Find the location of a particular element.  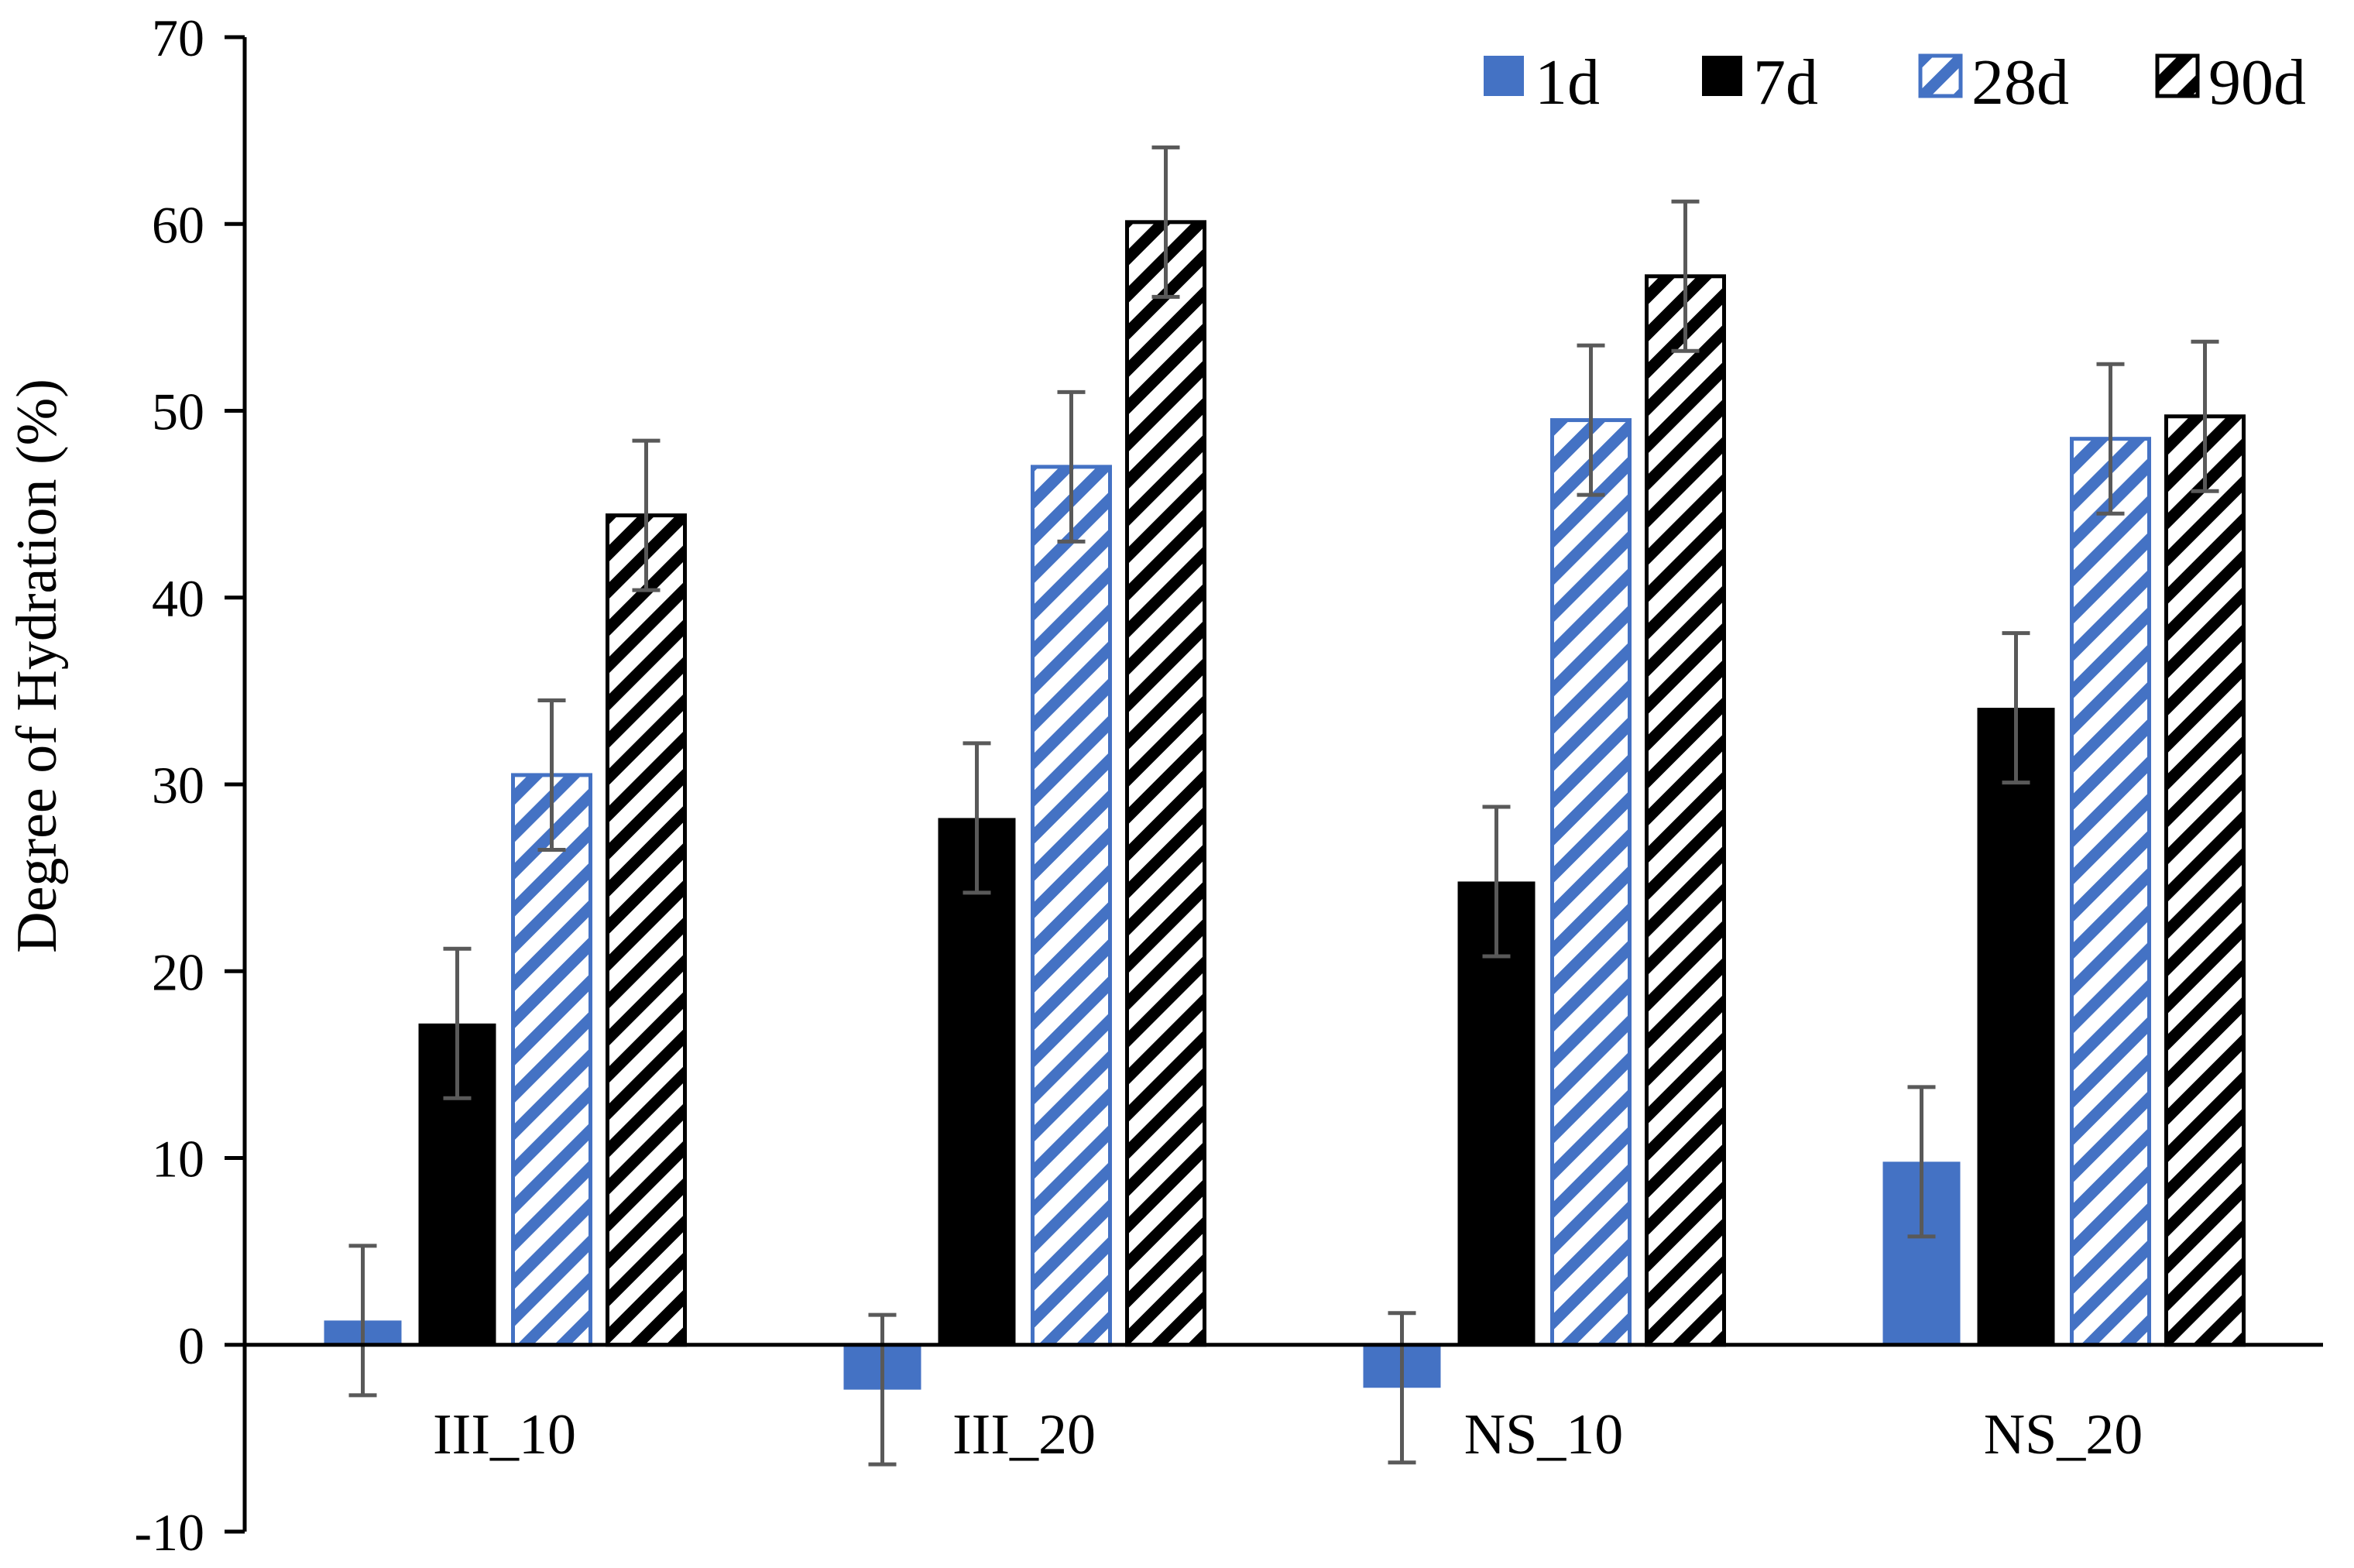

y-axis-title: Degree of Hydration (%) is located at coordinates (37, 666).